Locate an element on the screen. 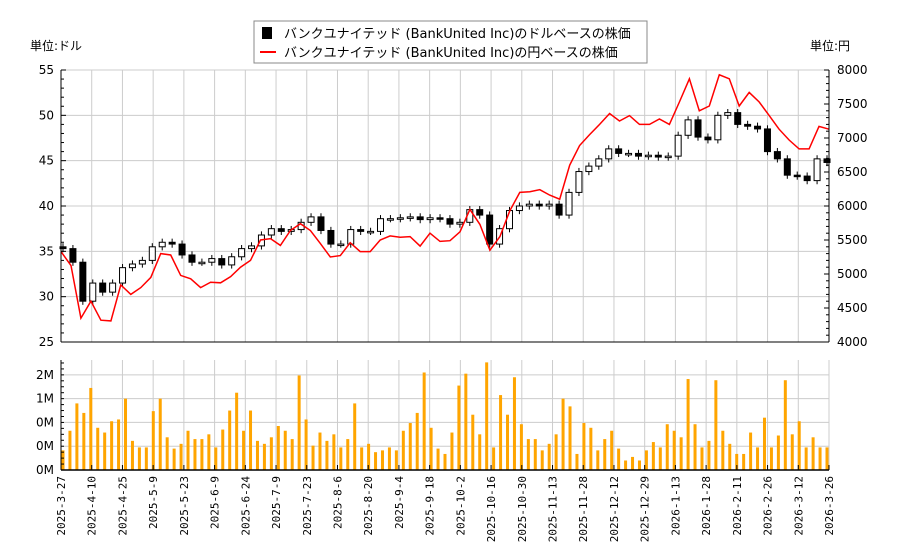 This screenshot has height=554, width=900. x-tick-label: 2025-5-9 is located at coordinates (153, 502).